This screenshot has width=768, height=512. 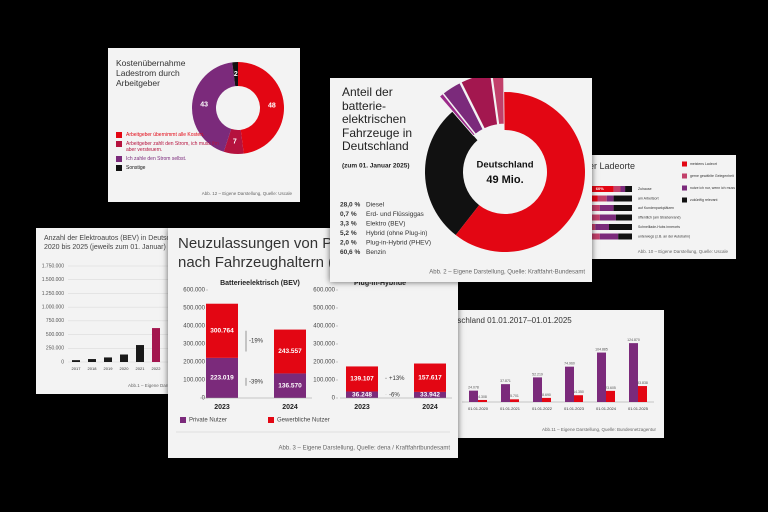 I want to click on legend-value: 2,0 %, so click(x=348, y=243).